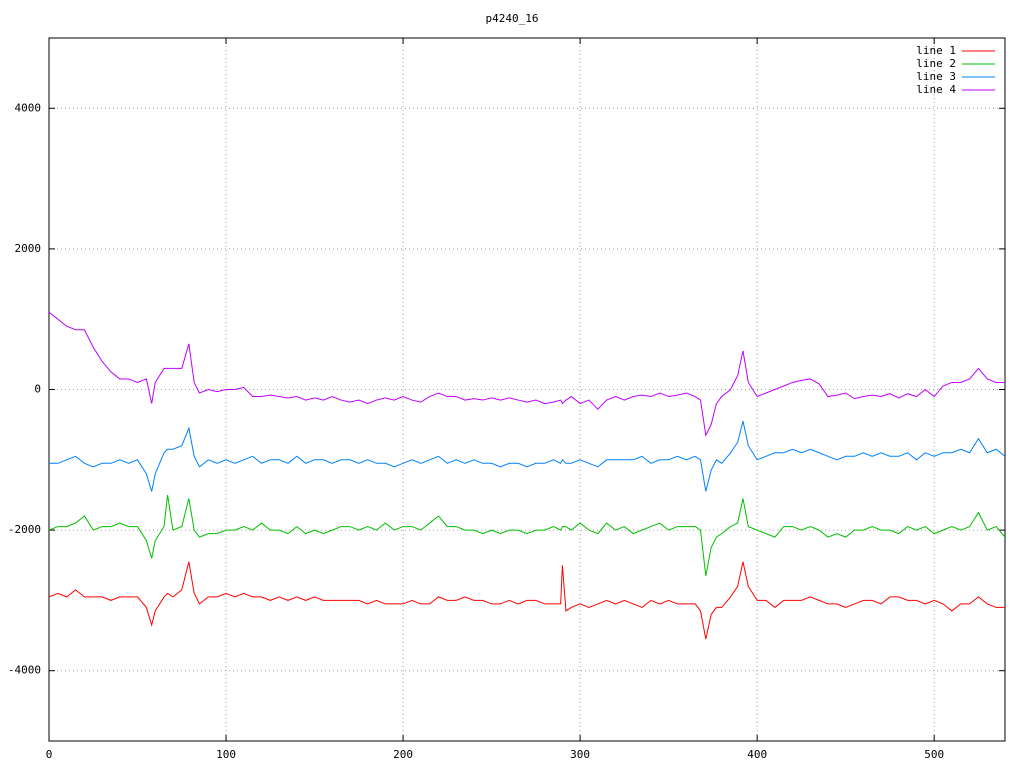 The height and width of the screenshot is (772, 1024). What do you see at coordinates (936, 50) in the screenshot?
I see `legend-label: line 1` at bounding box center [936, 50].